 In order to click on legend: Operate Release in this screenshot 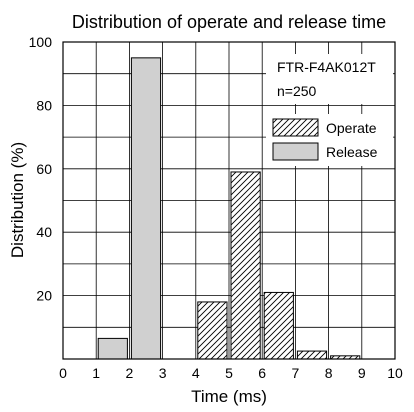, I will do `click(329, 140)`.